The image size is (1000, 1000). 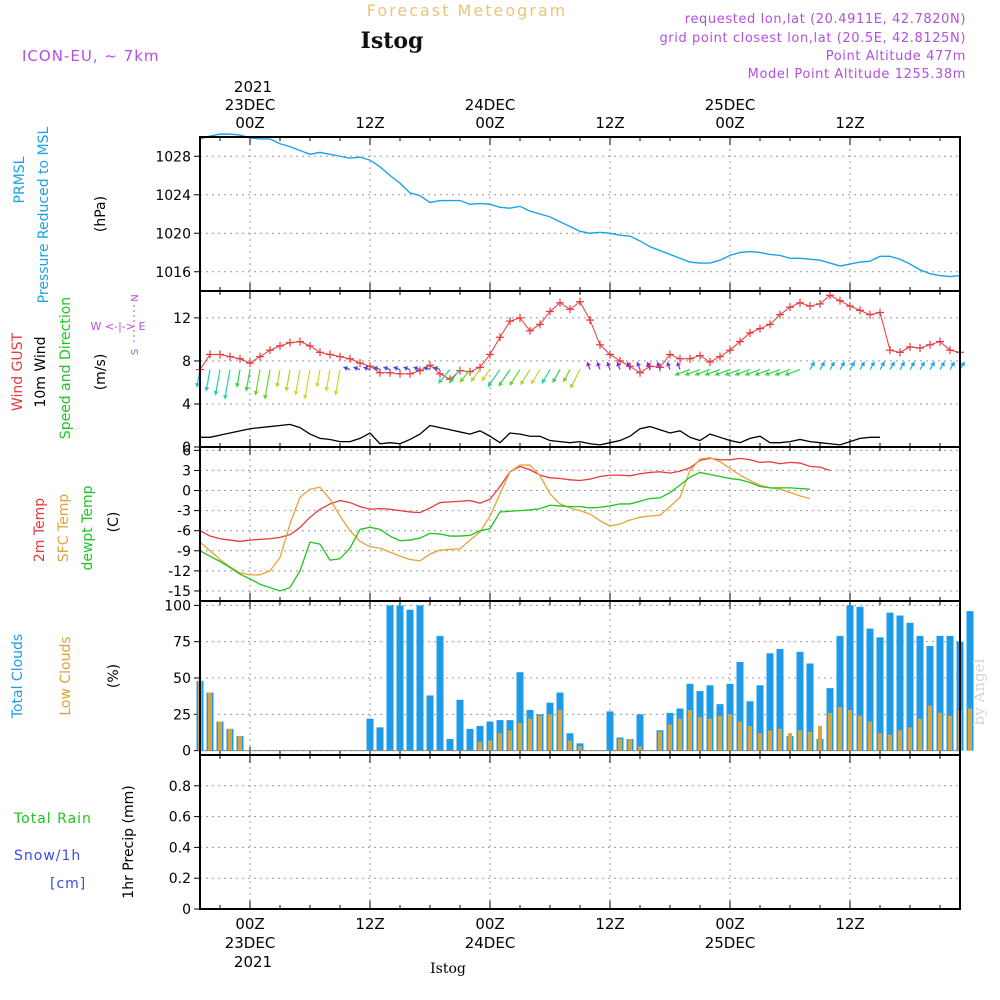 I want to click on bottom-date-label: 25DEC, so click(x=730, y=943).